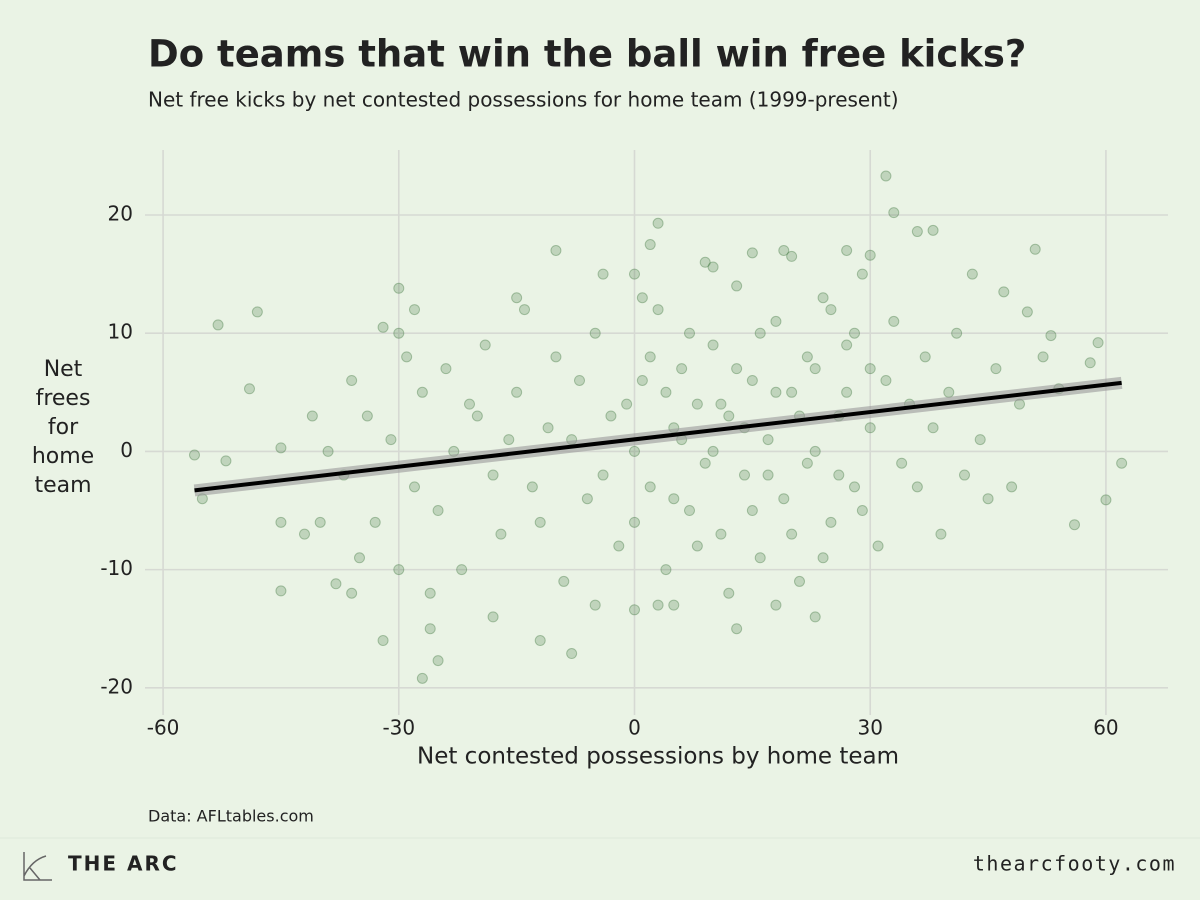  I want to click on website: thearcfooty.com, so click(1074, 864).